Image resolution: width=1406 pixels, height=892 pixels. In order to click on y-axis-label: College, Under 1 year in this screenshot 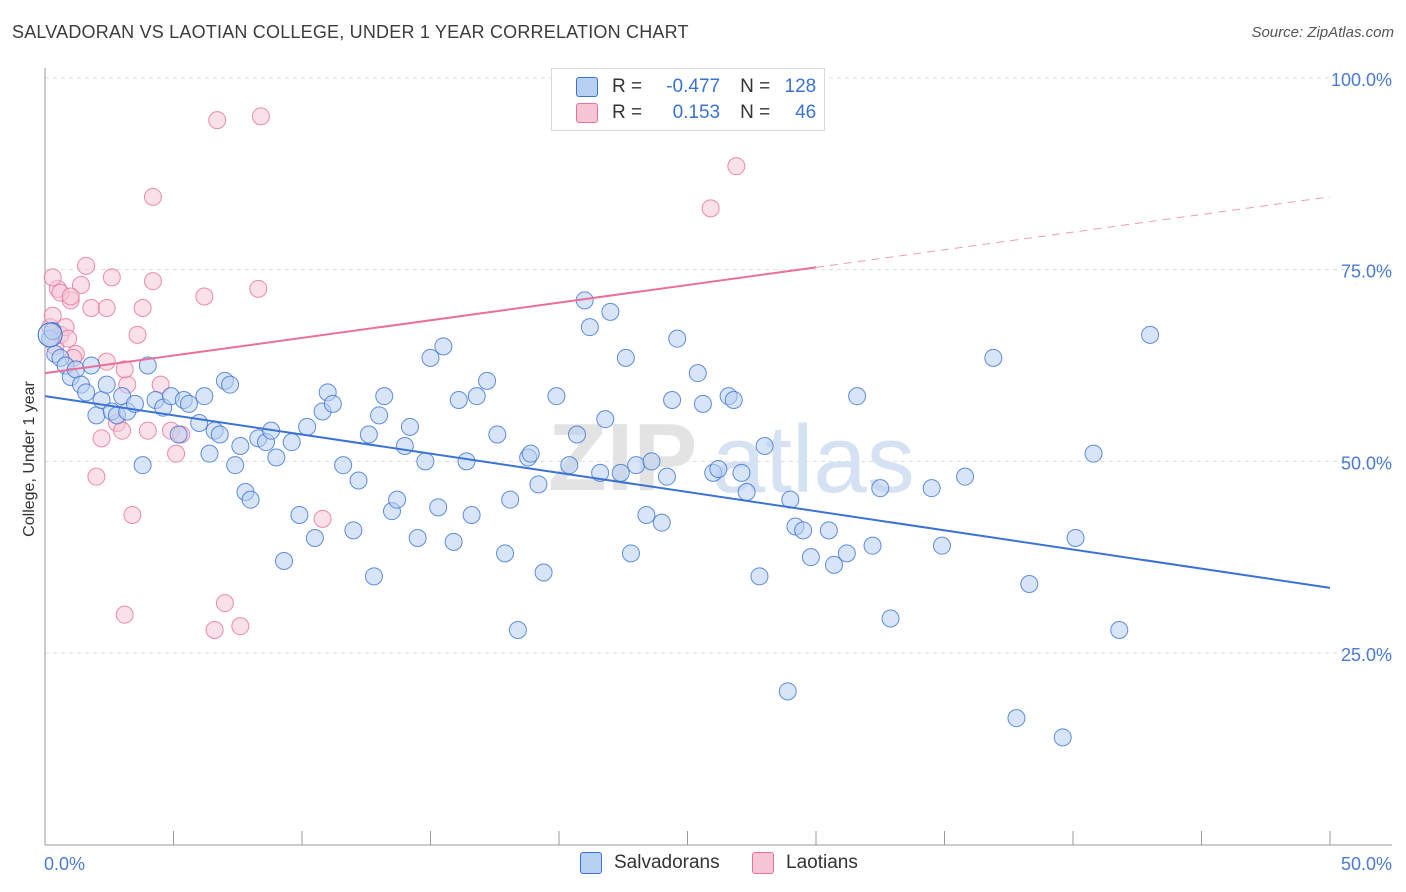, I will do `click(29, 459)`.